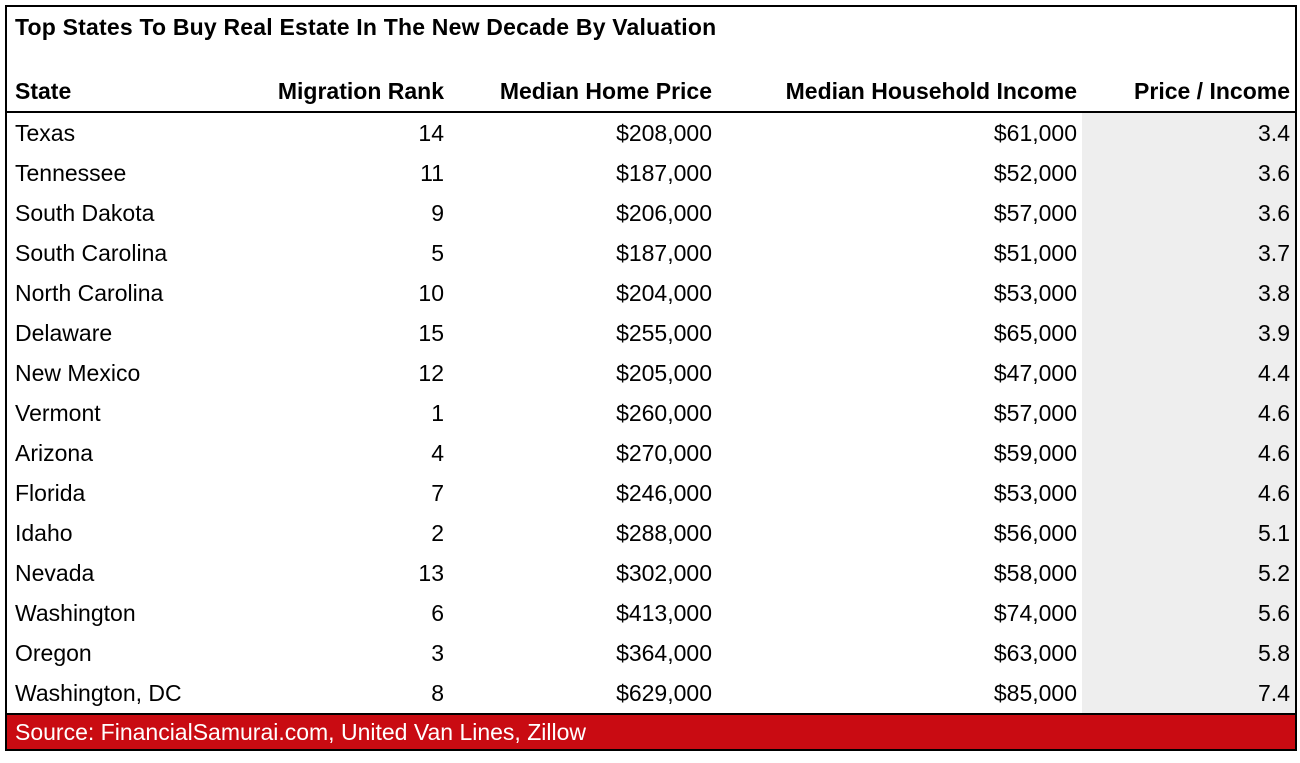 Image resolution: width=1300 pixels, height=763 pixels. I want to click on cell-state: North Carolina, so click(89, 292).